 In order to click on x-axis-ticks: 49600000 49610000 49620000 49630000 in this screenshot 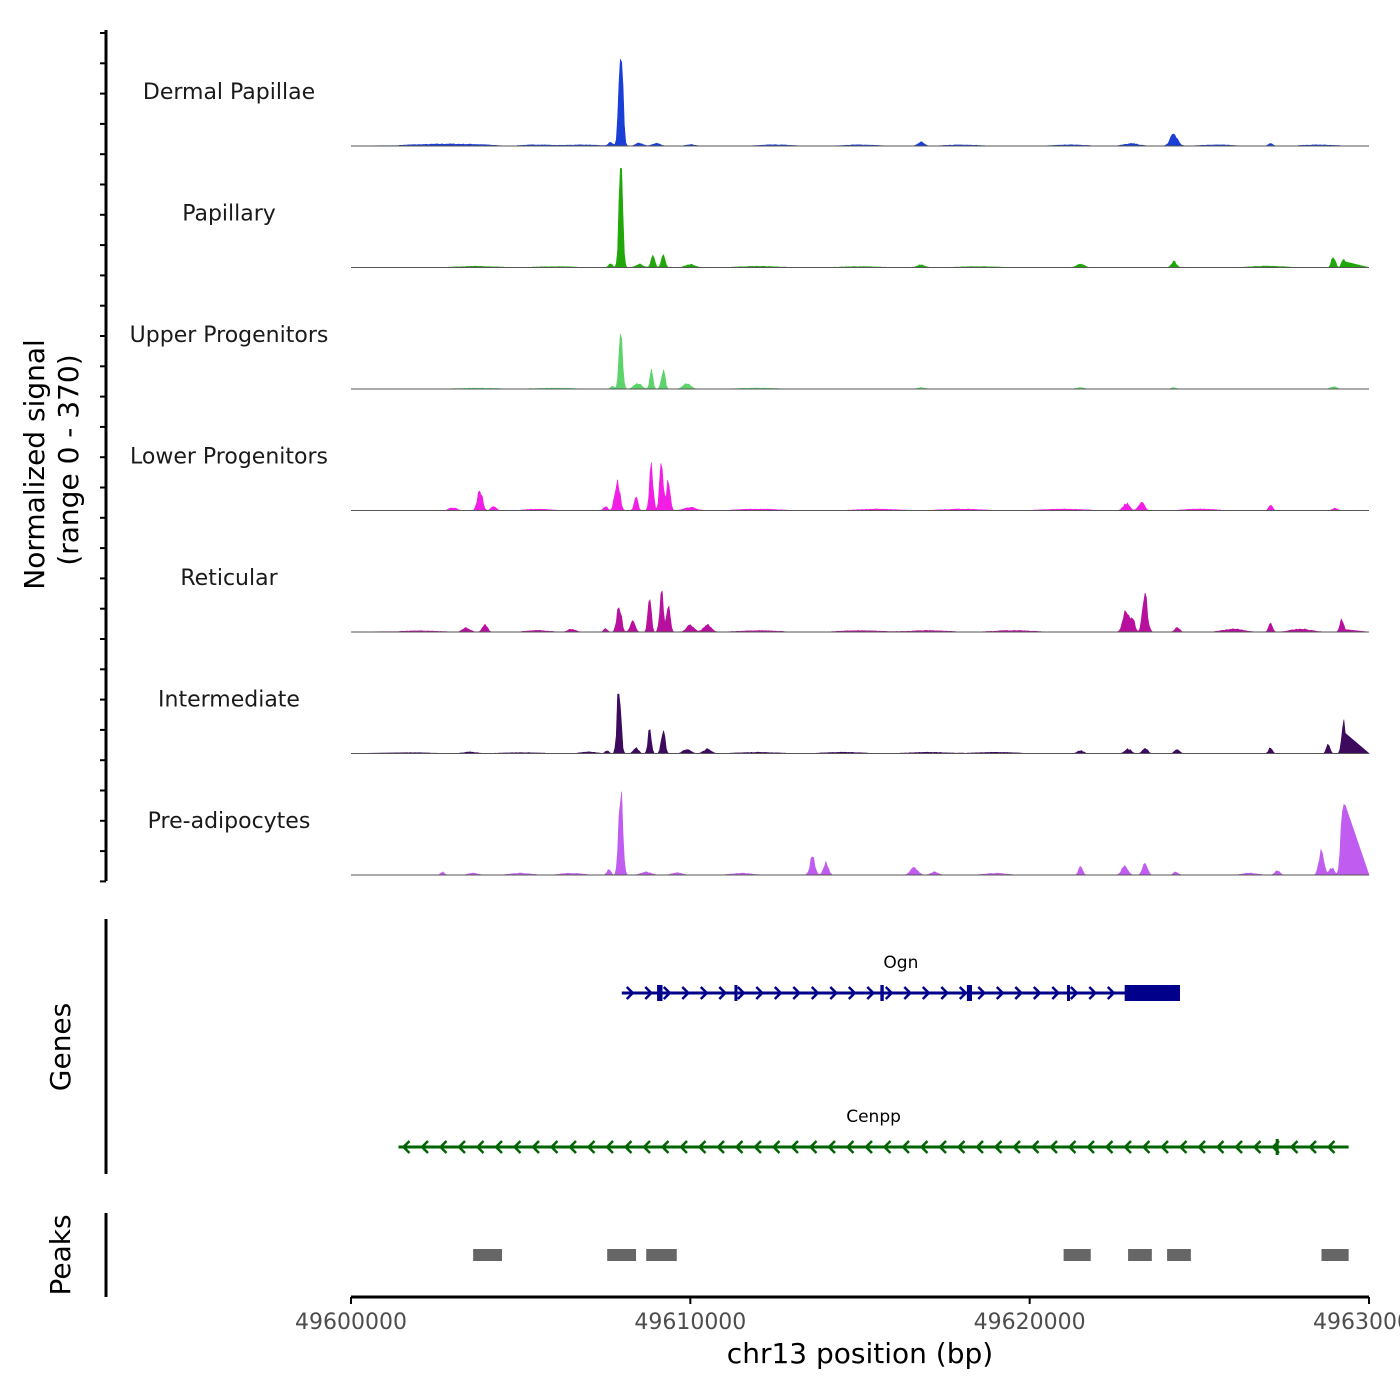, I will do `click(847, 1316)`.